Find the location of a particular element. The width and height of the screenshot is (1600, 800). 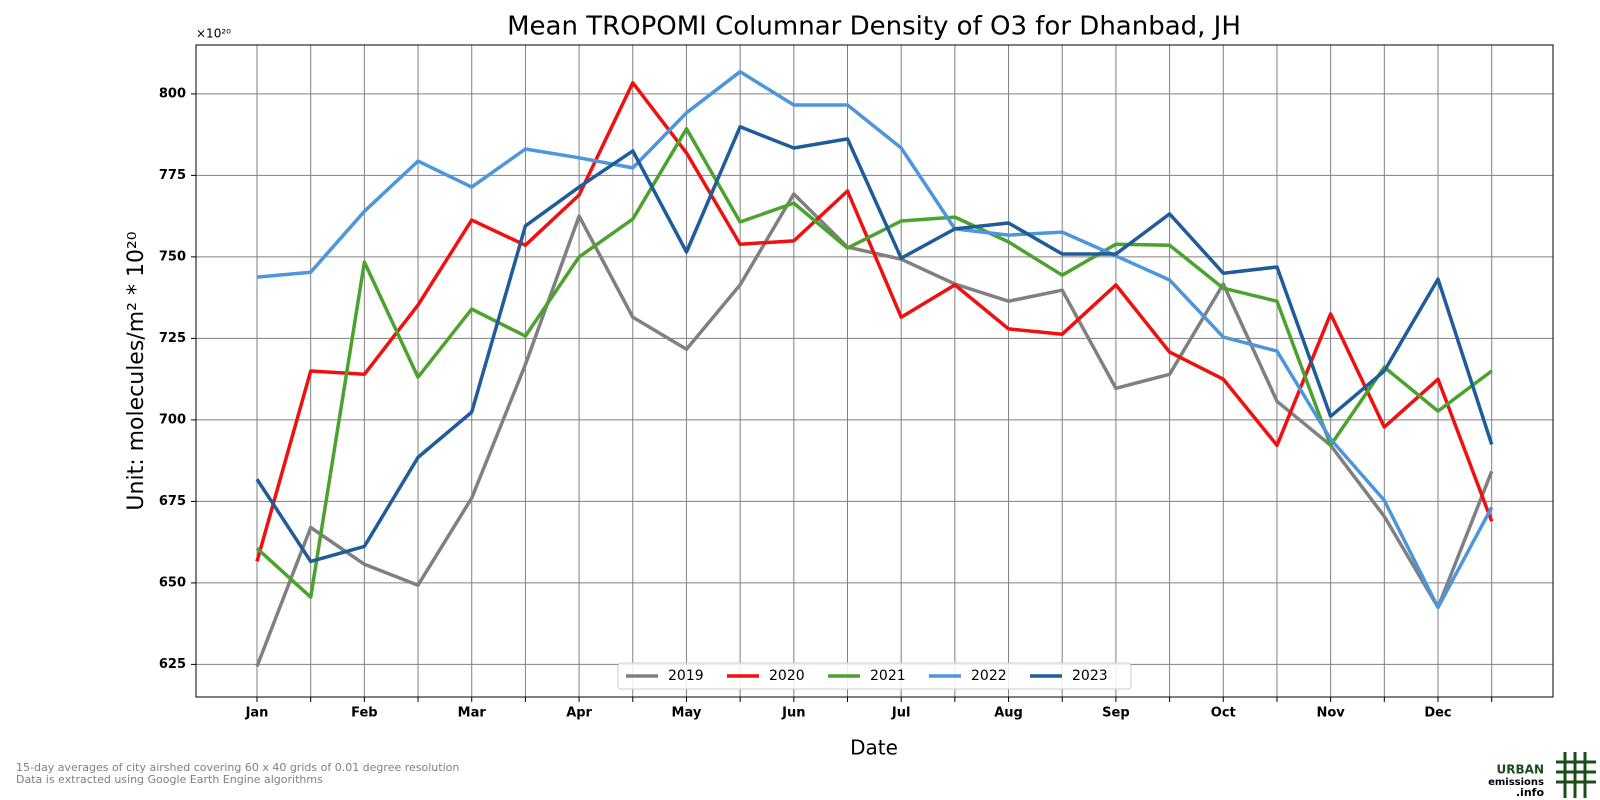

x-tick-label: Apr is located at coordinates (579, 713).